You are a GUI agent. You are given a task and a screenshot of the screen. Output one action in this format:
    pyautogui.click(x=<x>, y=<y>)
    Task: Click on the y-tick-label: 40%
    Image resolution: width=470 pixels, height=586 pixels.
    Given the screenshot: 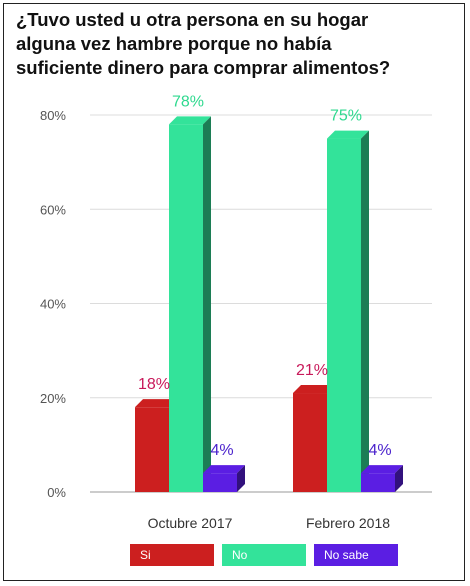 What is the action you would take?
    pyautogui.click(x=53, y=304)
    